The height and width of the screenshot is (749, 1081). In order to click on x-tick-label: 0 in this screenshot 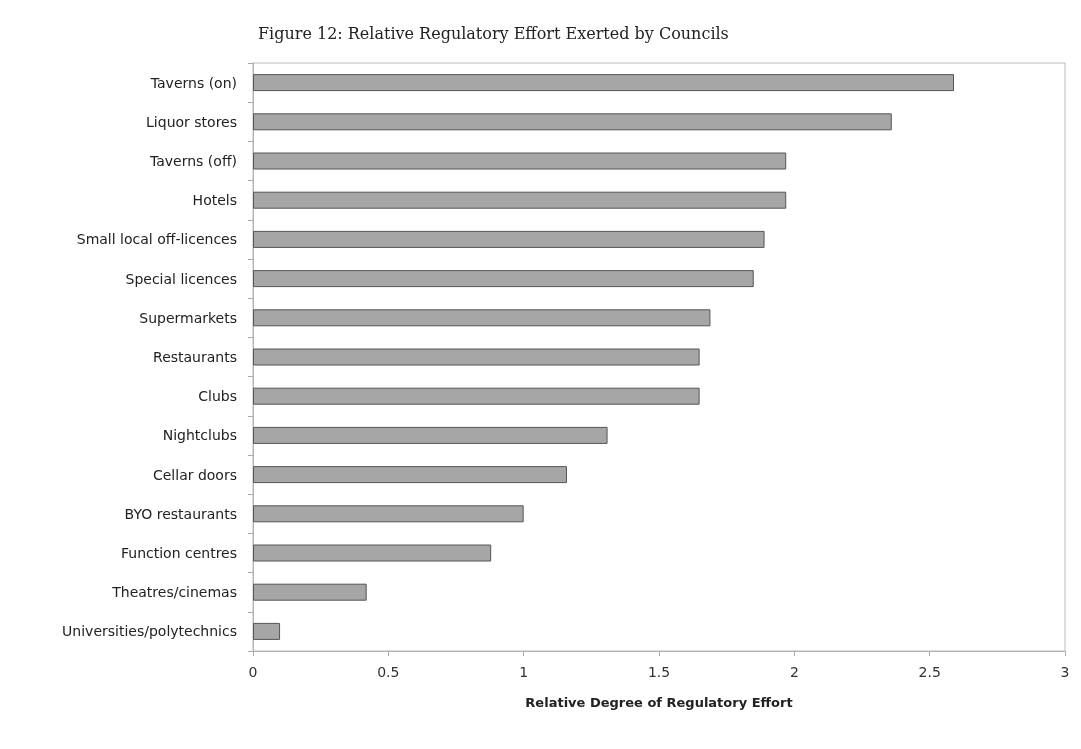, I will do `click(253, 672)`.